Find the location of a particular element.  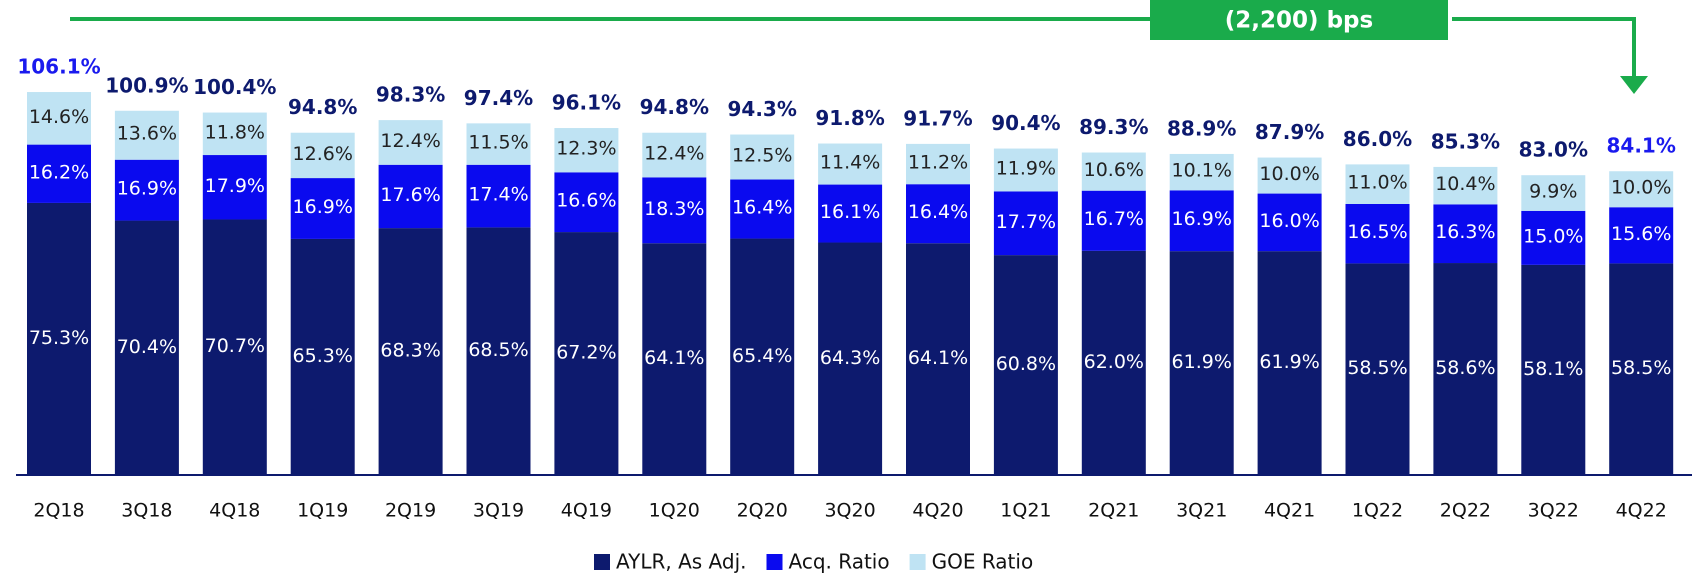

total-label: 106.1% is located at coordinates (58, 67).